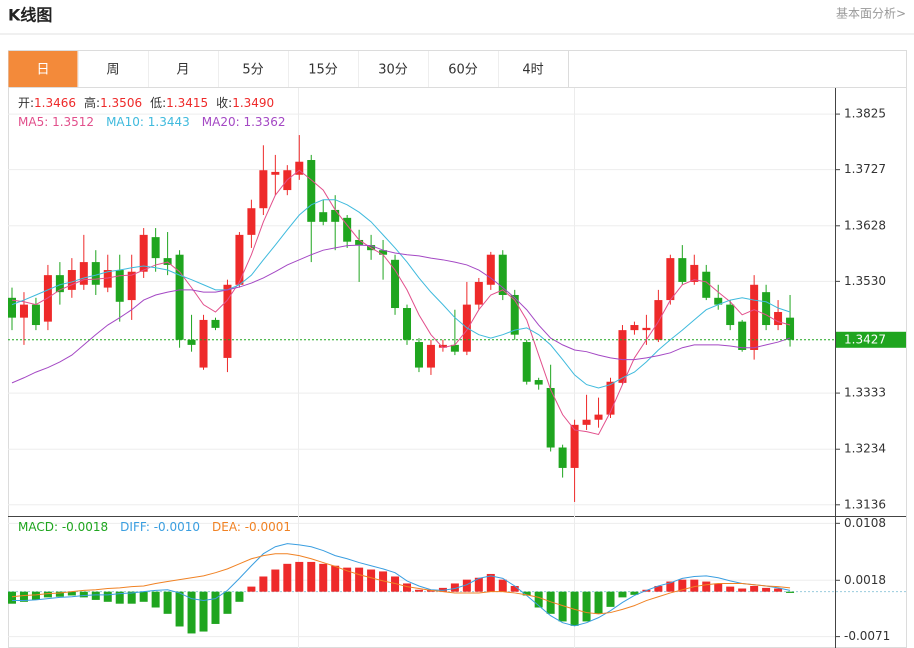 This screenshot has height=648, width=914. What do you see at coordinates (253, 103) in the screenshot?
I see `info-value: 1.3490` at bounding box center [253, 103].